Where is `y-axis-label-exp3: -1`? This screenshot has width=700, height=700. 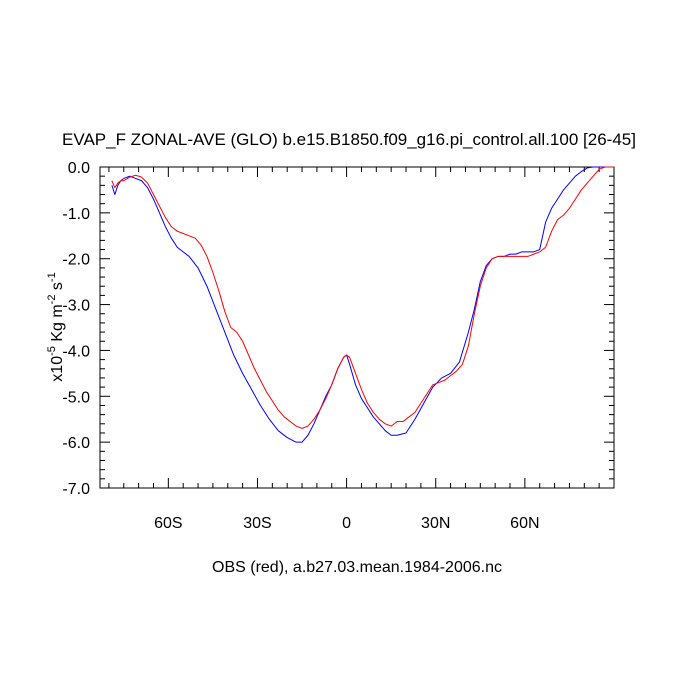
y-axis-label-exp3: -1 is located at coordinates (52, 277).